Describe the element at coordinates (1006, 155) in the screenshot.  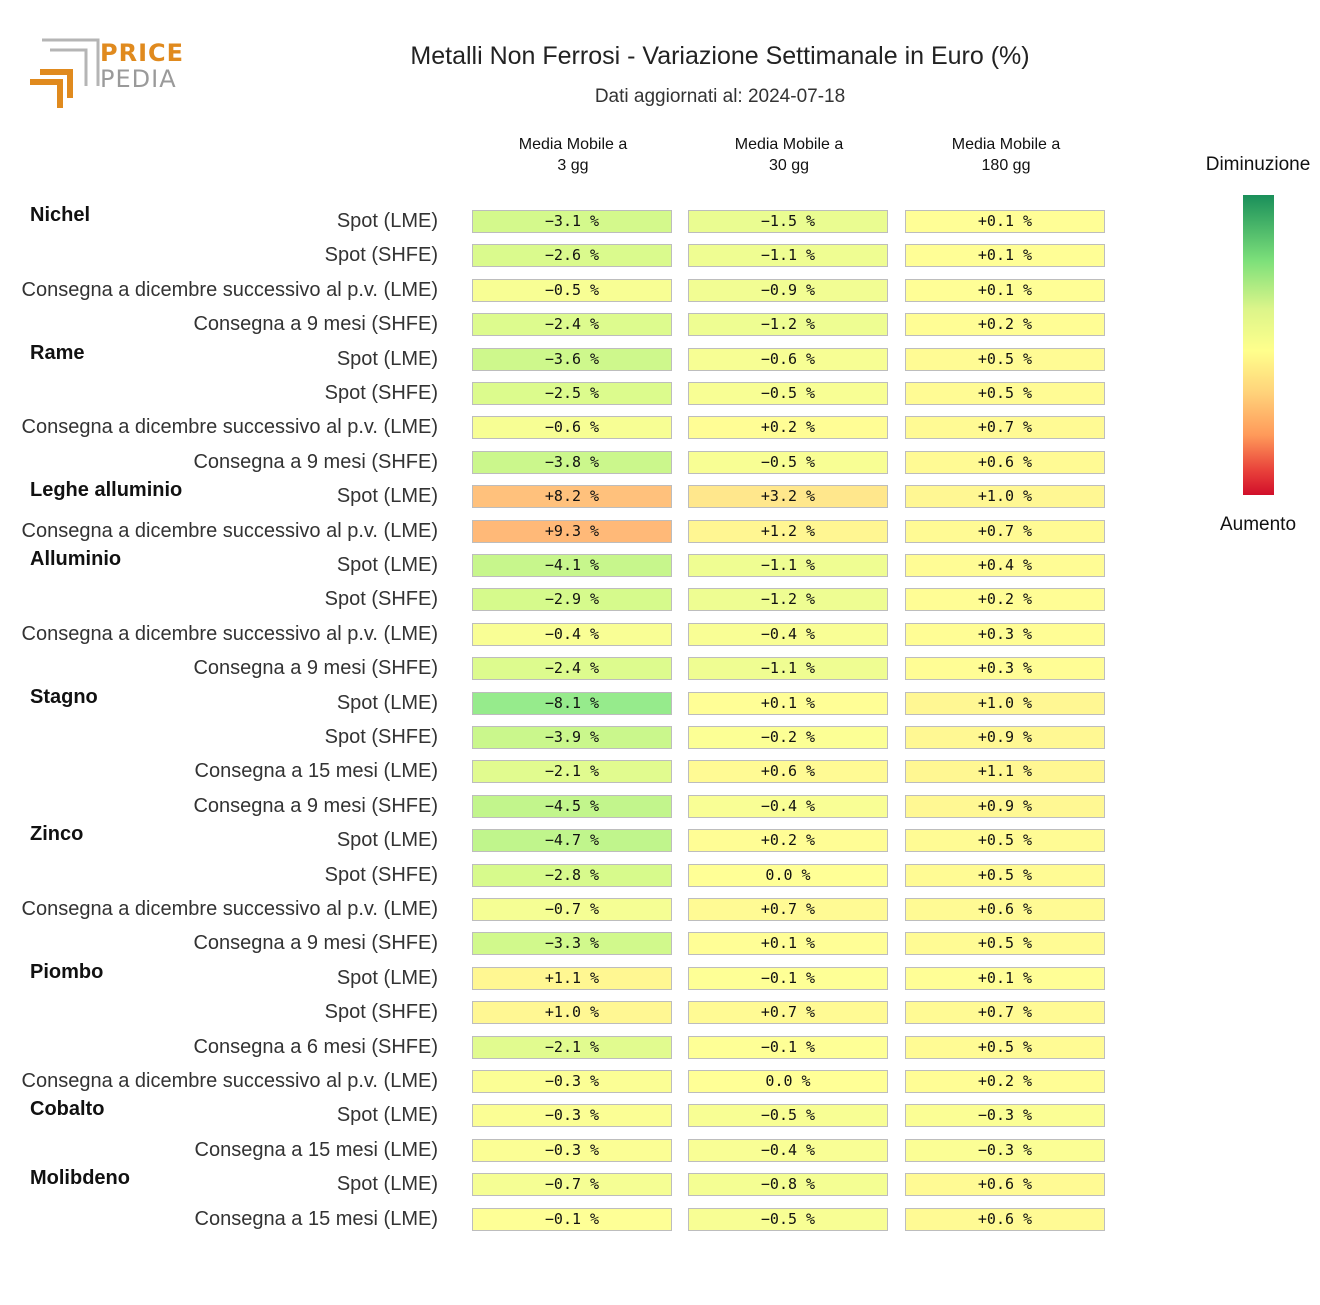
I see `column-header-3: Media Mobile a 180 gg` at that location.